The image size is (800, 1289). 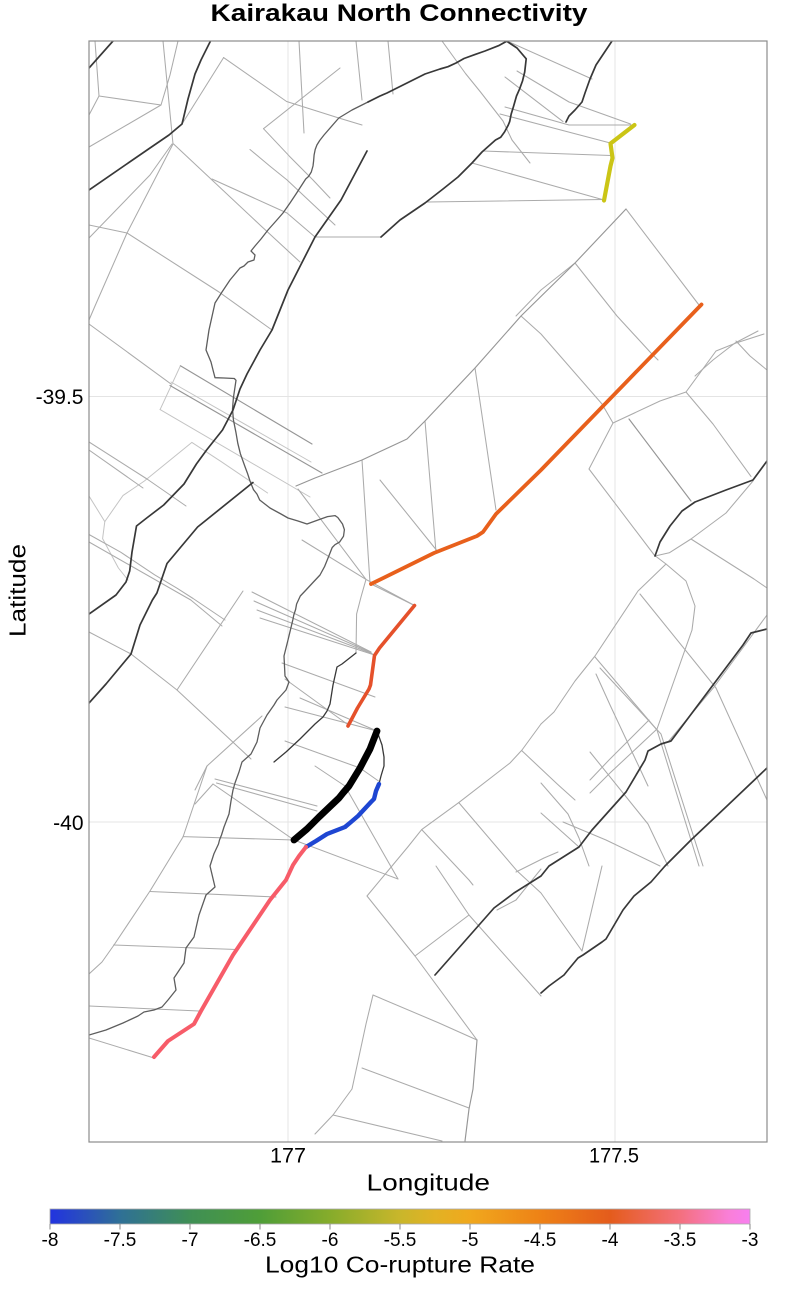 I want to click on svg-text: -39.5, so click(x=60, y=397).